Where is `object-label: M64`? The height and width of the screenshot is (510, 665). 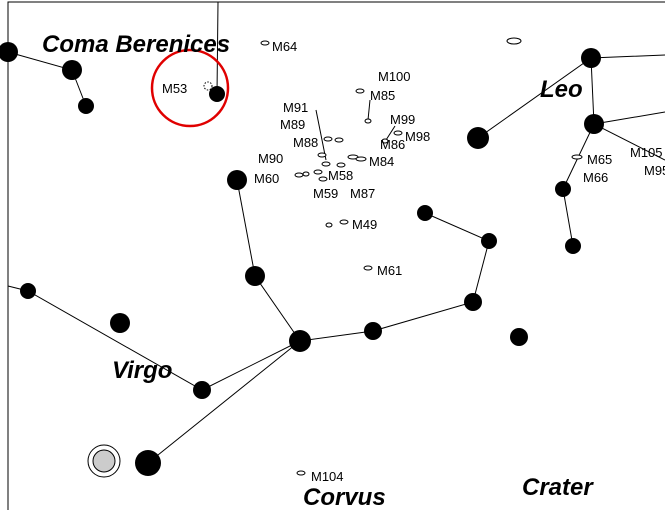
object-label: M64 is located at coordinates (284, 46).